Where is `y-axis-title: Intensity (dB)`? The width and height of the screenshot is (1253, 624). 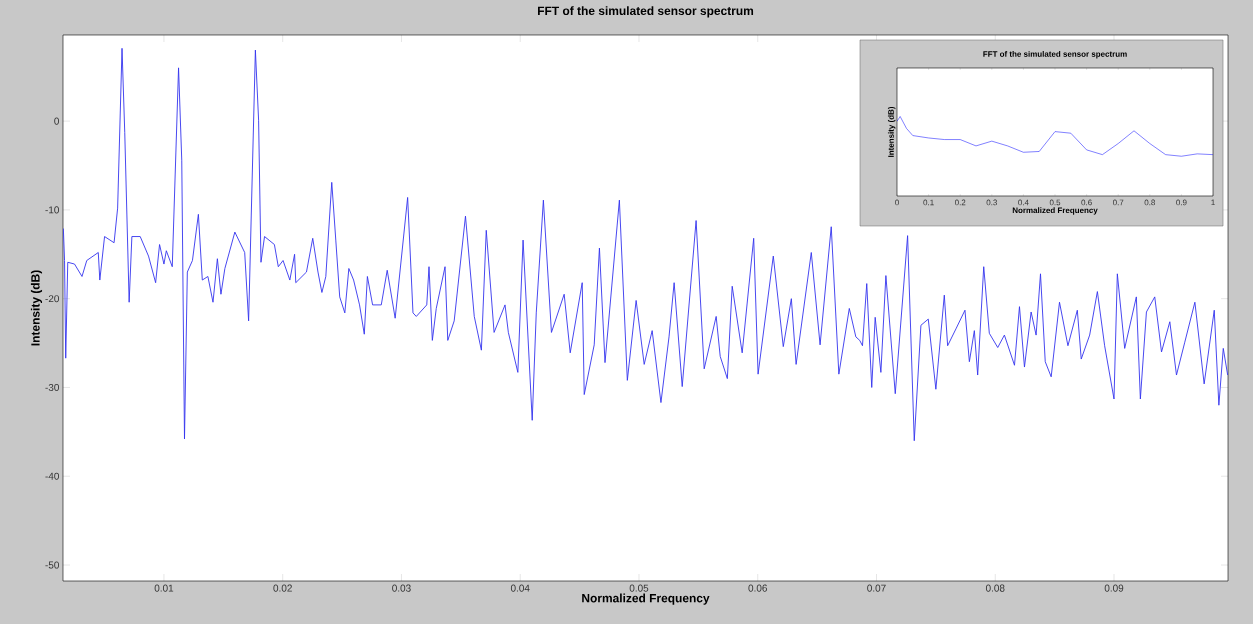 y-axis-title: Intensity (dB) is located at coordinates (36, 308).